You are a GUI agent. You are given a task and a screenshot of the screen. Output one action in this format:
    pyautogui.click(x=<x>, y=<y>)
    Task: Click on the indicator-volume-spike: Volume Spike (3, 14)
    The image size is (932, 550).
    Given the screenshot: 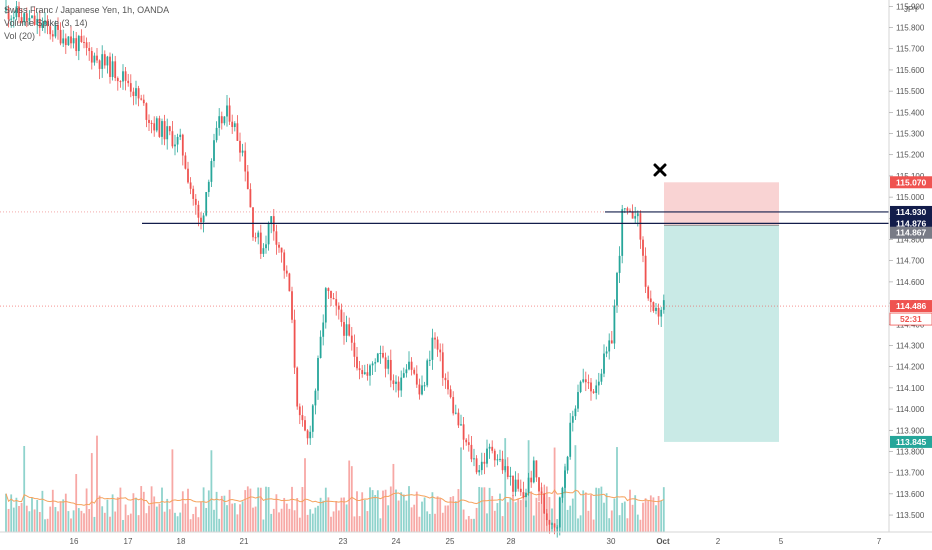 What is the action you would take?
    pyautogui.click(x=46, y=23)
    